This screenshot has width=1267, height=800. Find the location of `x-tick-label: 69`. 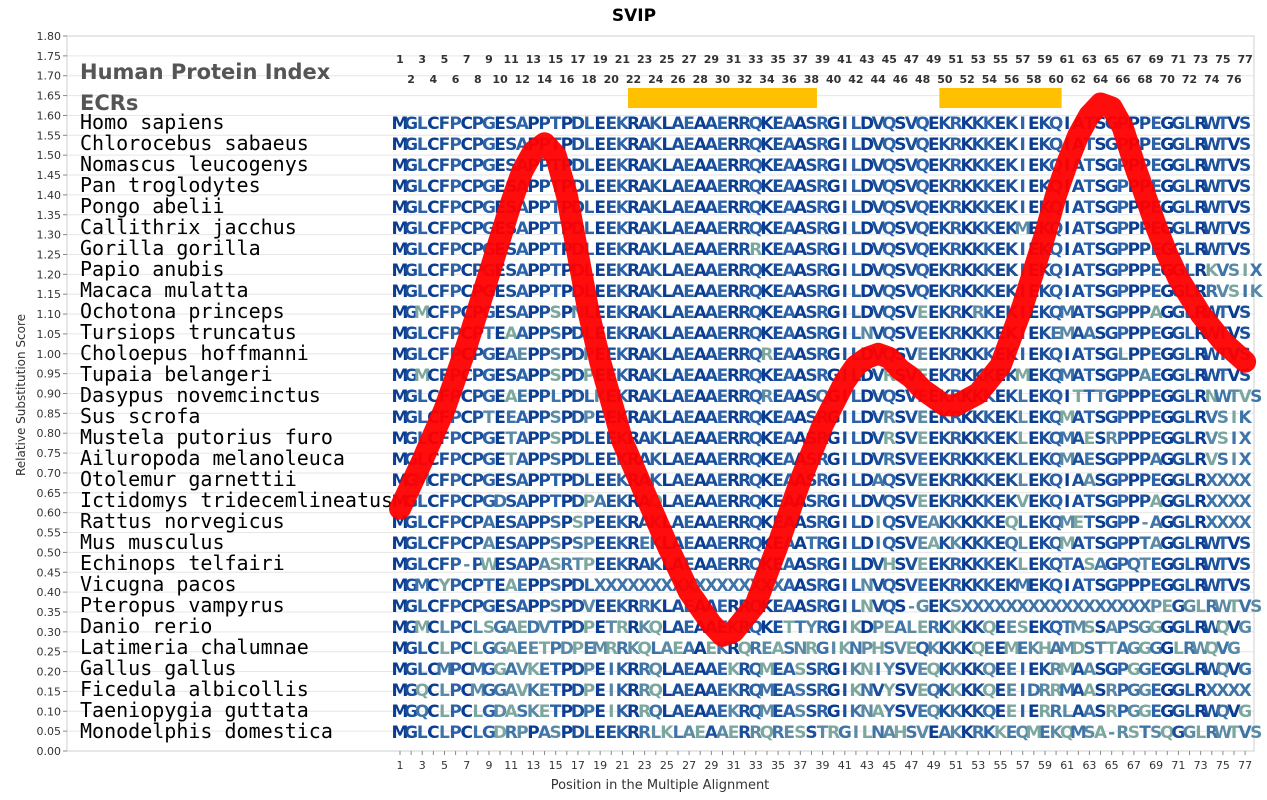

x-tick-label: 69 is located at coordinates (1156, 765).